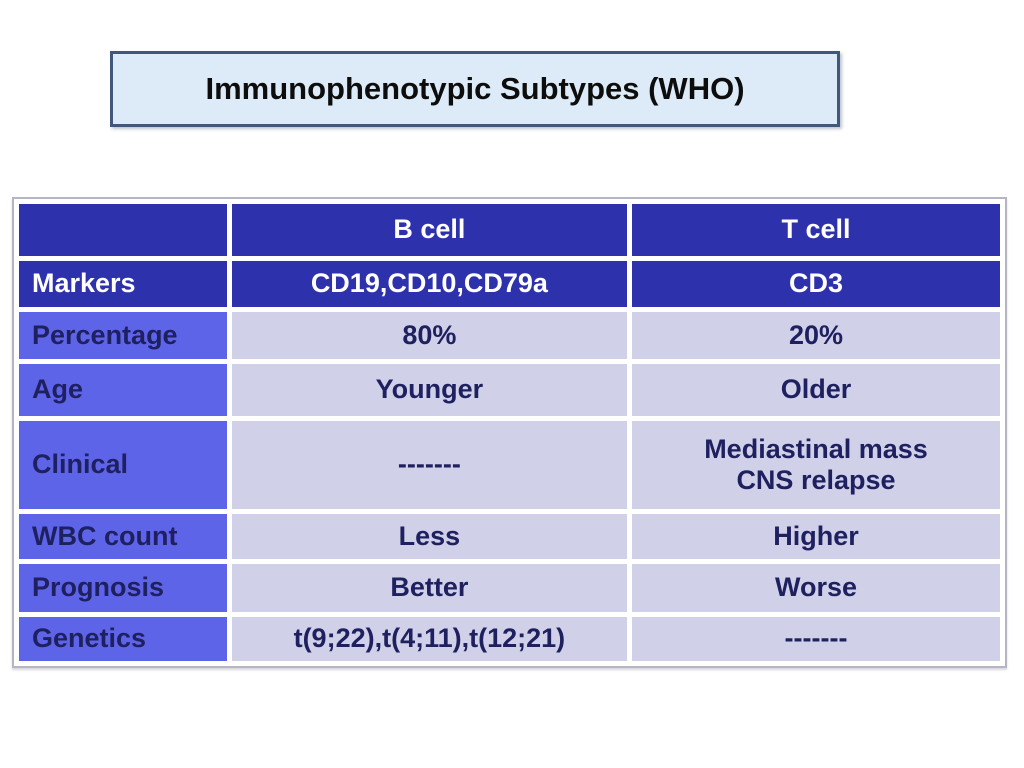 This screenshot has height=768, width=1024. I want to click on slide-title-box: Immunophenotypic Subtypes (WHO), so click(475, 89).